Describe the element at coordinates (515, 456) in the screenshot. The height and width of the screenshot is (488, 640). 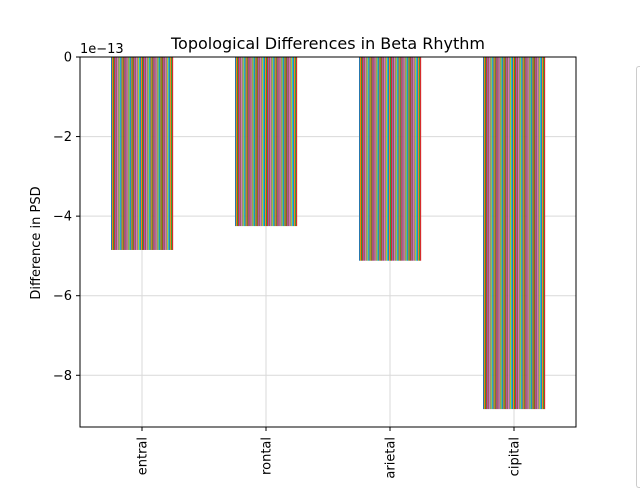
I see `x-tick-label: cipital` at that location.